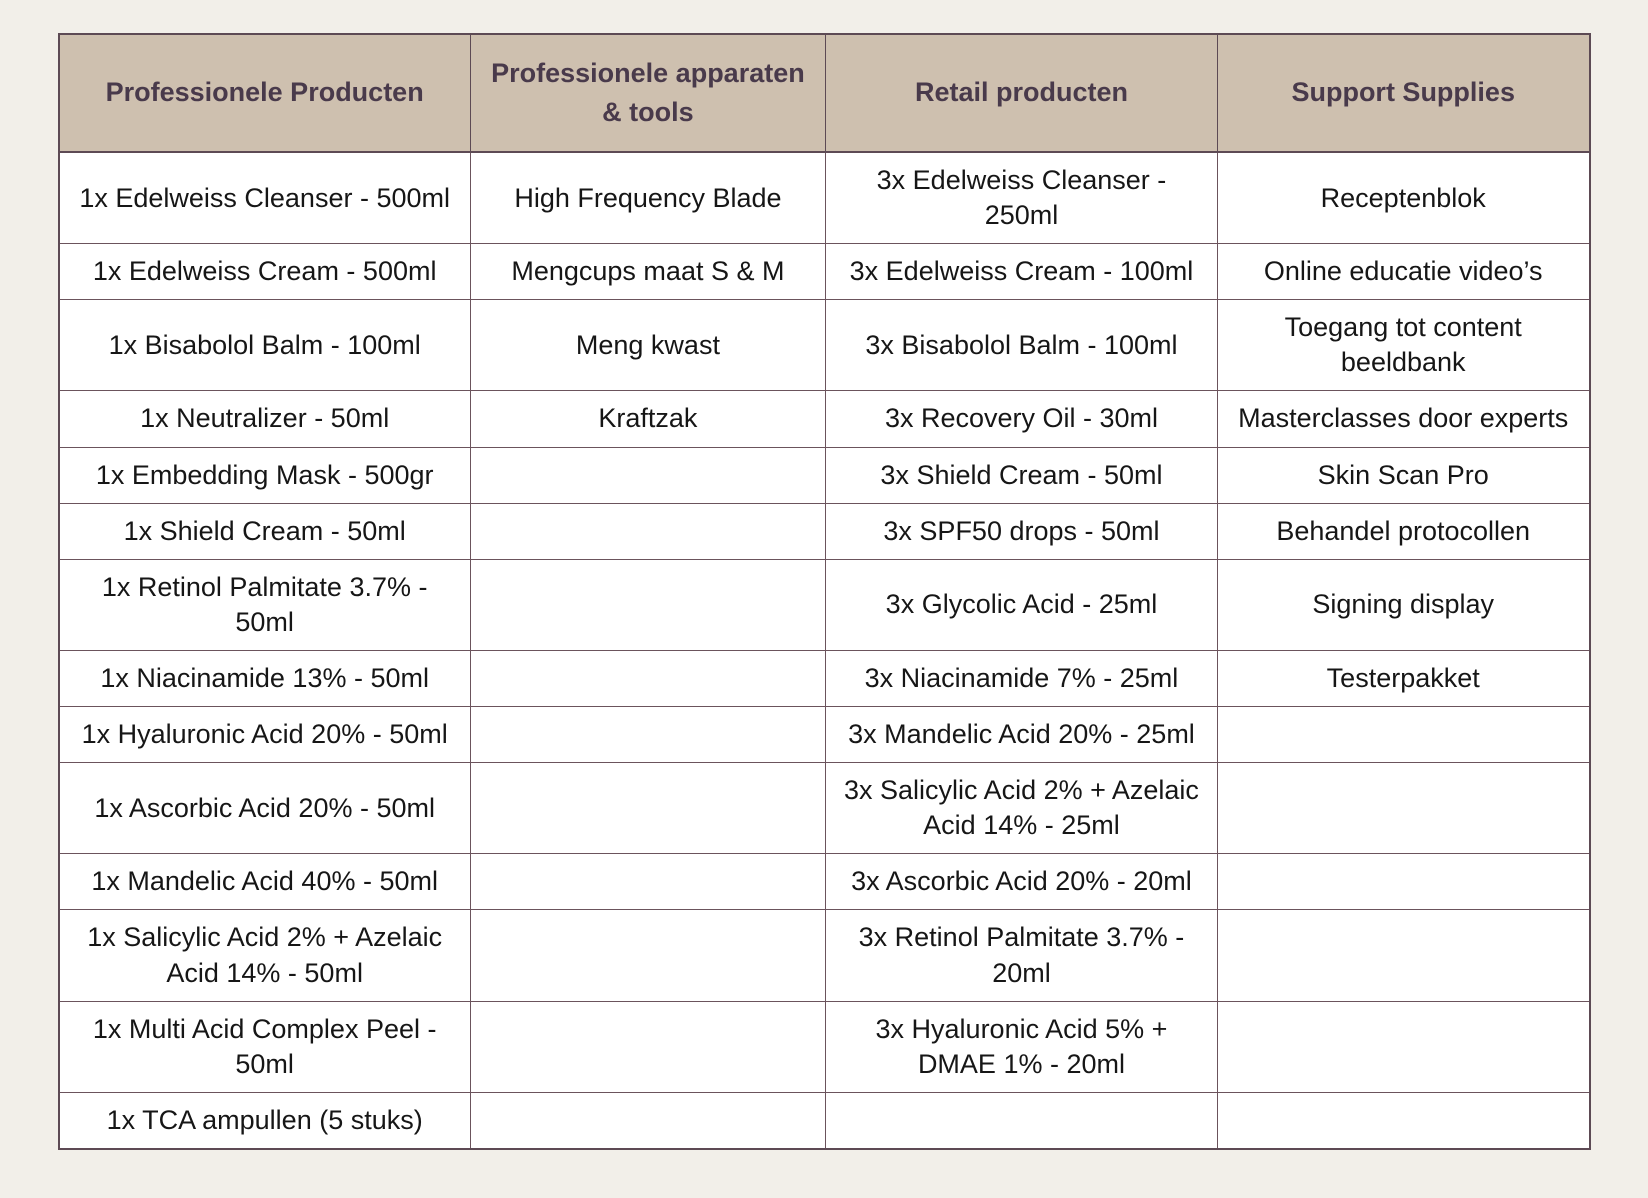 This screenshot has height=1198, width=1648. What do you see at coordinates (1403, 272) in the screenshot?
I see `table-cell: Online educatie video’s` at bounding box center [1403, 272].